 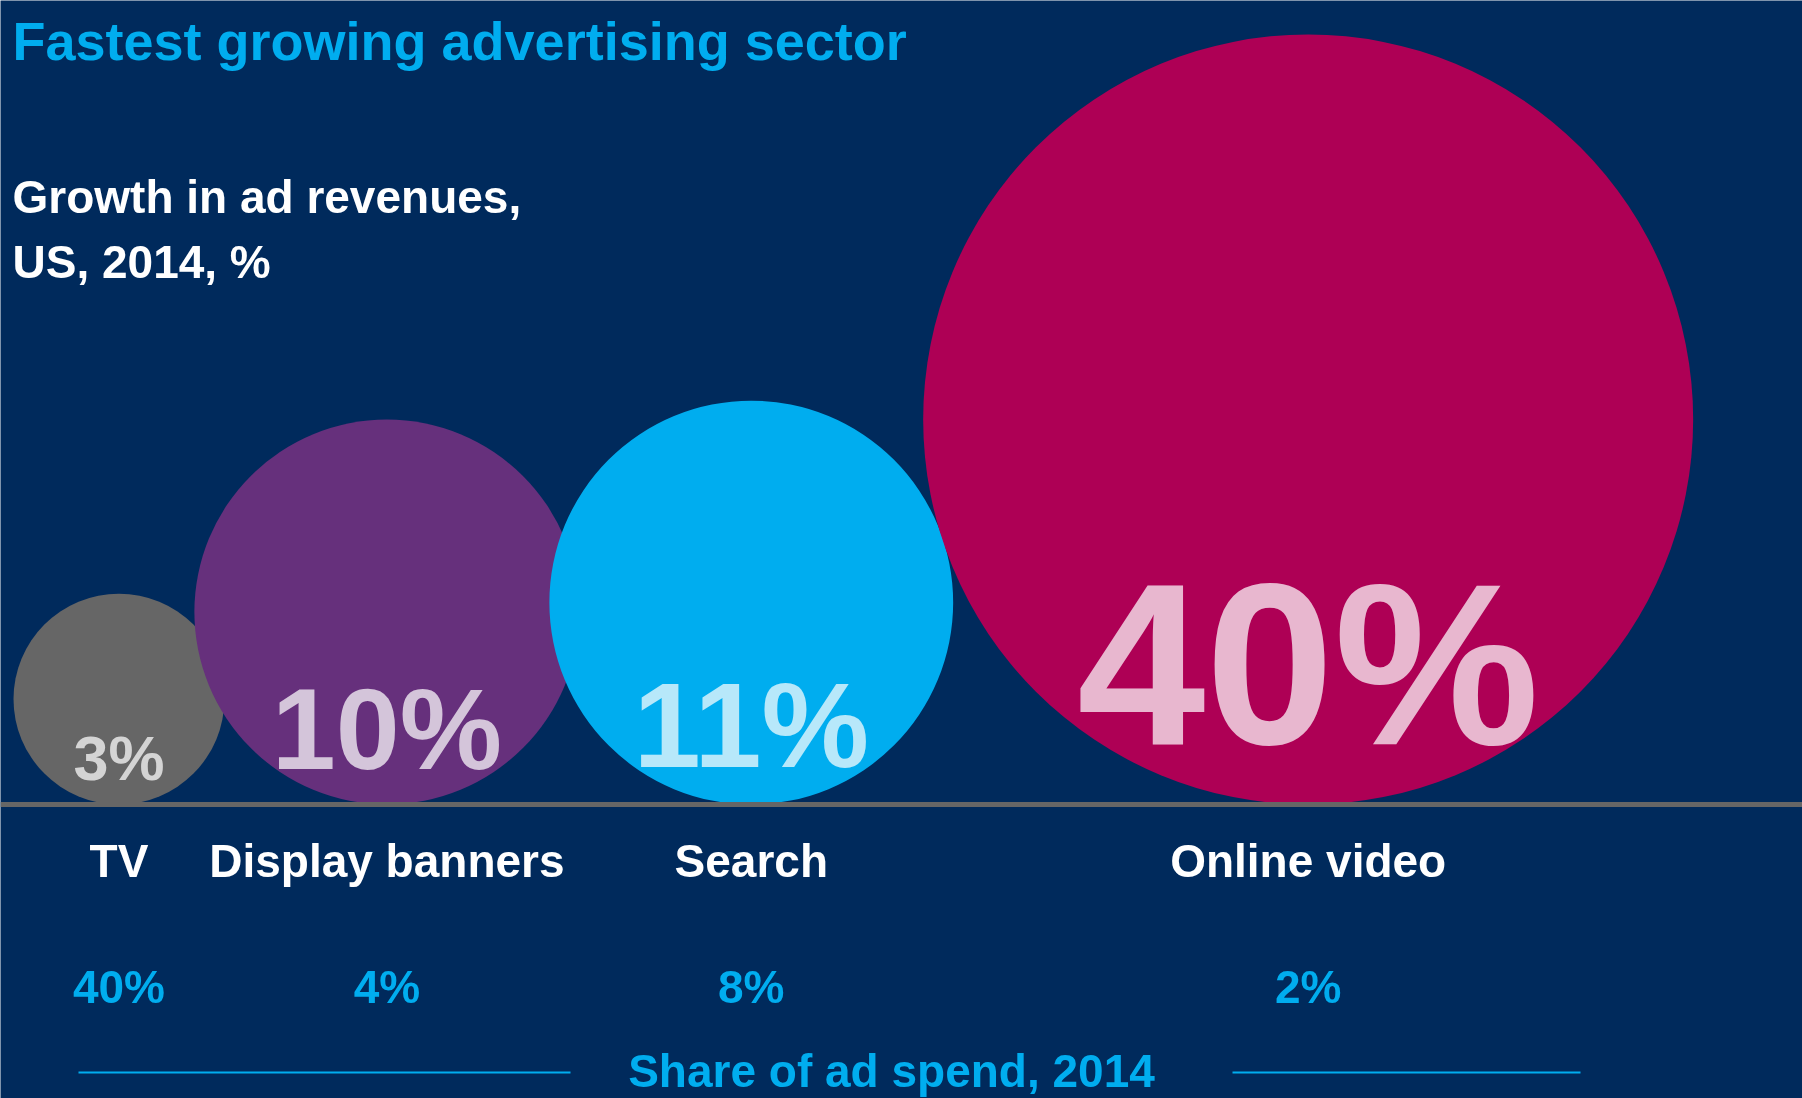 I want to click on data-label: 40%, so click(x=1308, y=663).